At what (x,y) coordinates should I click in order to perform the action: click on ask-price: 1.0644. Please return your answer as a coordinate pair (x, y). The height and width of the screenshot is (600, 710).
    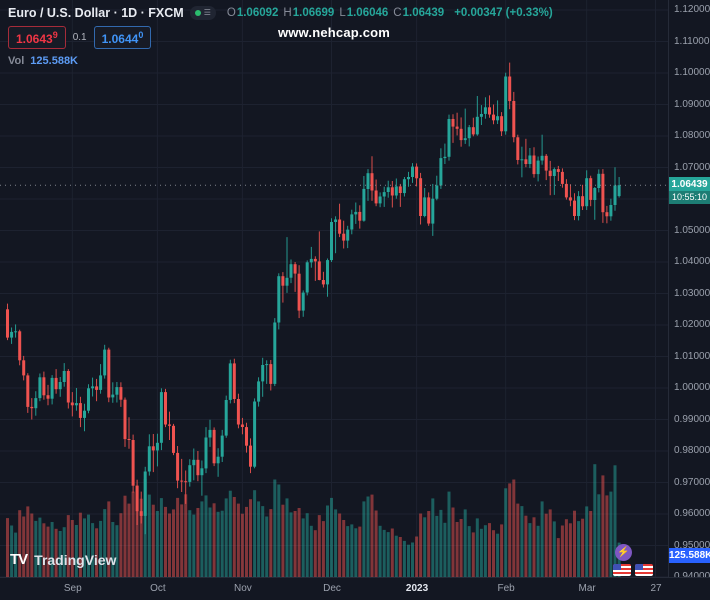
    Looking at the image, I should click on (120, 39).